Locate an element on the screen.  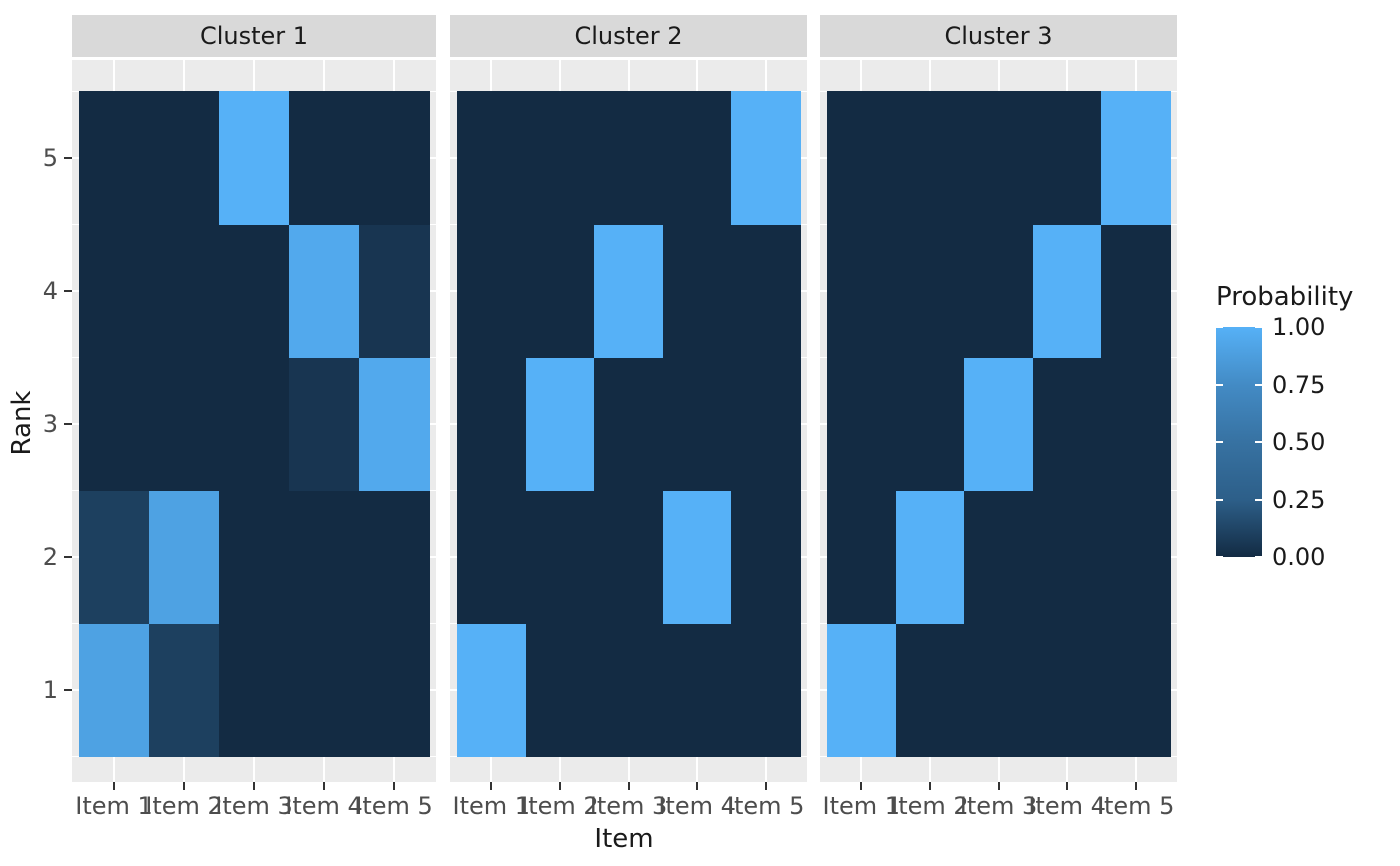
legend-tick-label: 0.00 is located at coordinates (1299, 557).